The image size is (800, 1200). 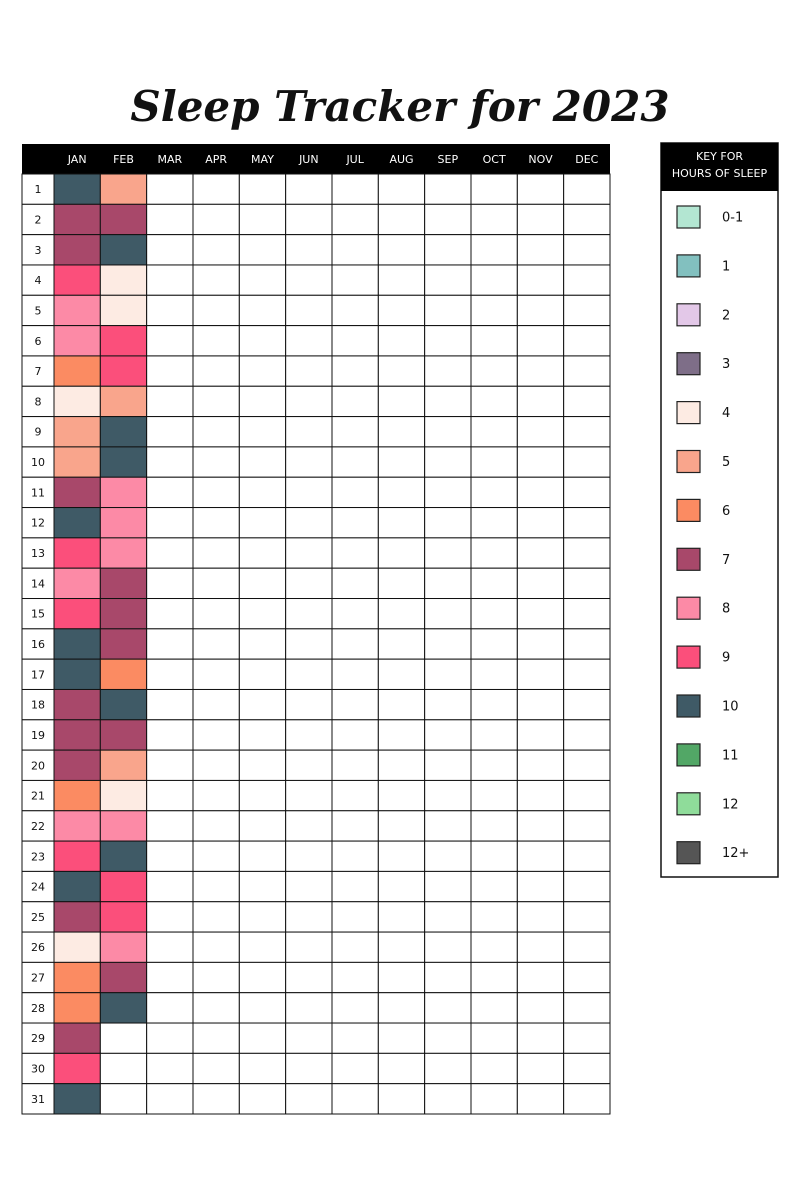 I want to click on key-label: 12, so click(x=730, y=804).